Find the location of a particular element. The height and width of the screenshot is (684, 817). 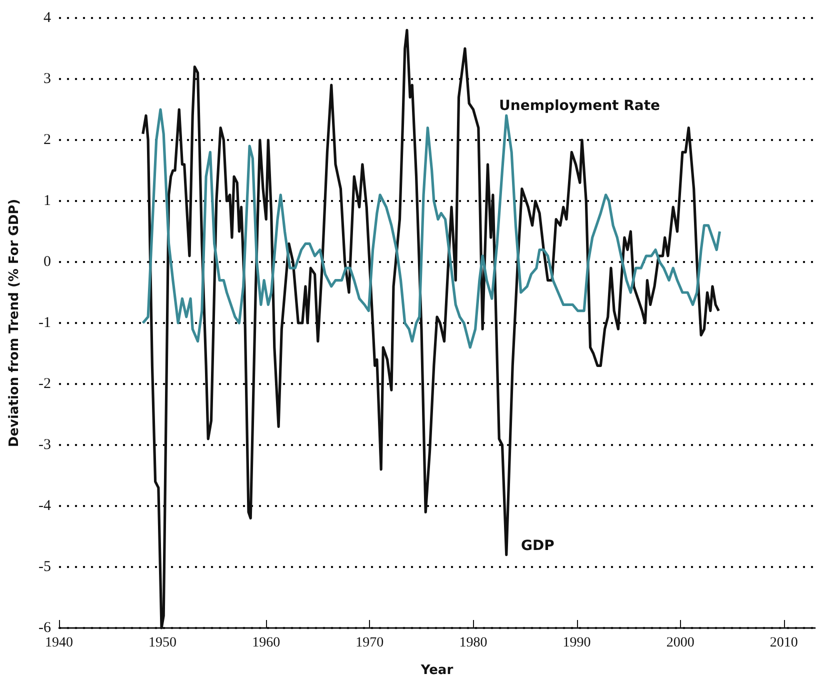

x-tick-label: 1990 is located at coordinates (576, 643).